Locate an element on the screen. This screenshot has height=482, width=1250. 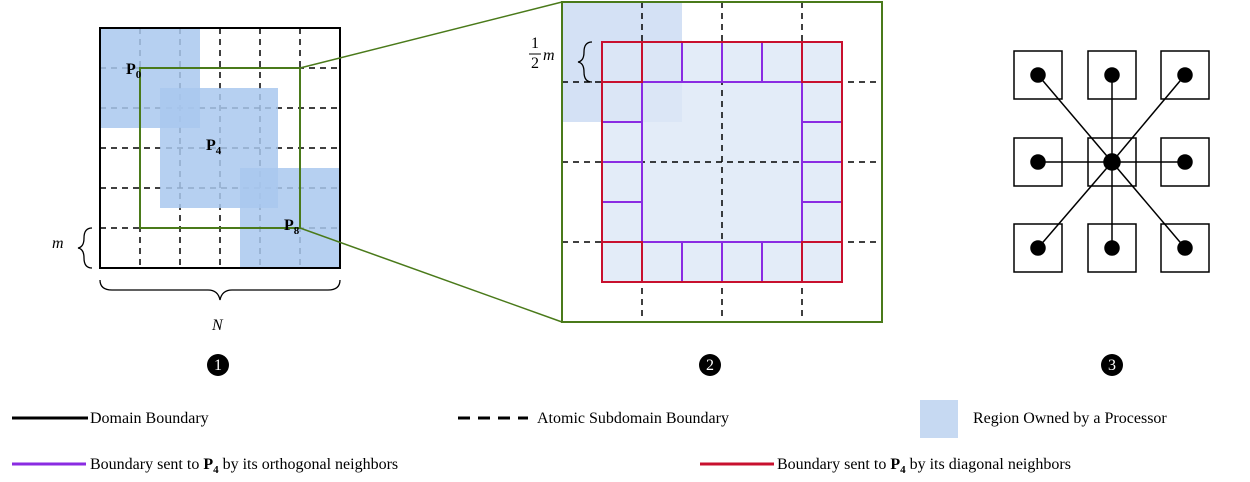
panel-number: 1 is located at coordinates (218, 365).